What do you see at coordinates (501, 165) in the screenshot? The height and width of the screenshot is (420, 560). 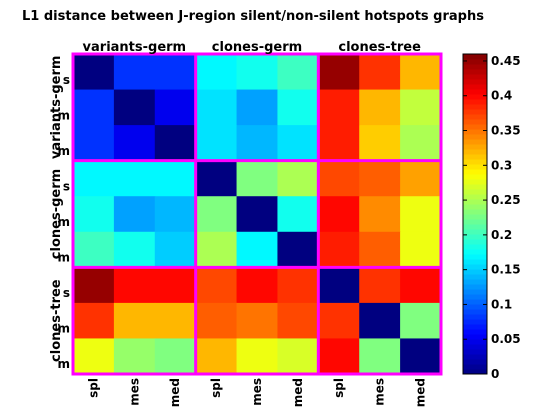 I see `colorbar-tick-label: 0.3` at bounding box center [501, 165].